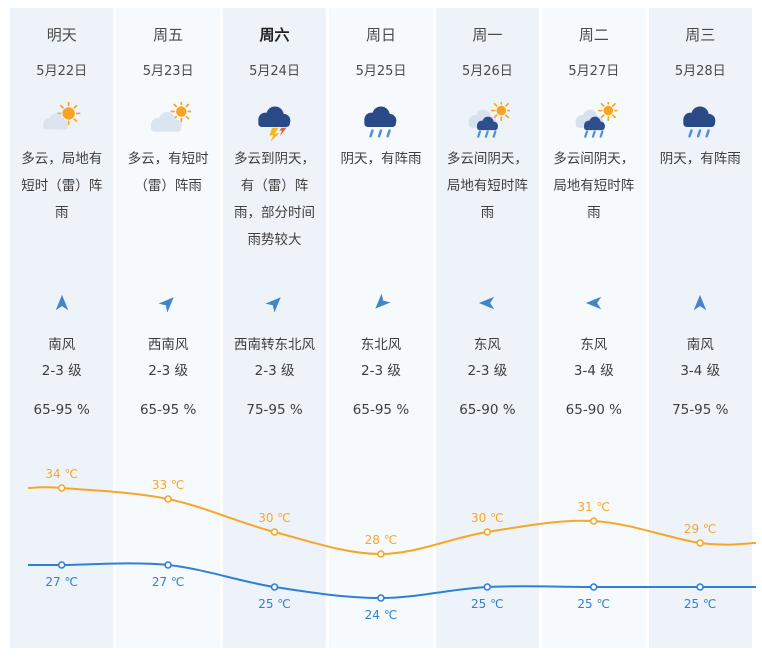 The height and width of the screenshot is (660, 762). Describe the element at coordinates (62, 328) in the screenshot. I see `day-column-1: 明天 5月22日多云，局地有短时（雷）阵雨南风 2-3 级 65-95 %` at that location.